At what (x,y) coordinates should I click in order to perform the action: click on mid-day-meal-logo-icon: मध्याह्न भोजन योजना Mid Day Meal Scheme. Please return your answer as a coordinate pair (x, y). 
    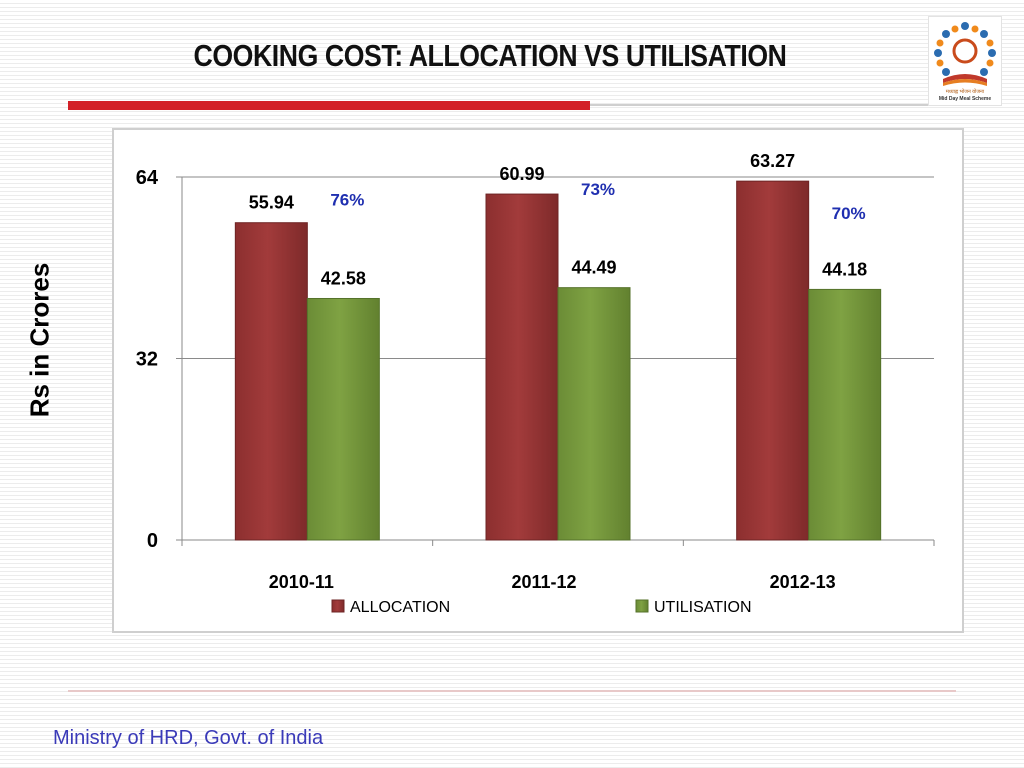
    Looking at the image, I should click on (965, 61).